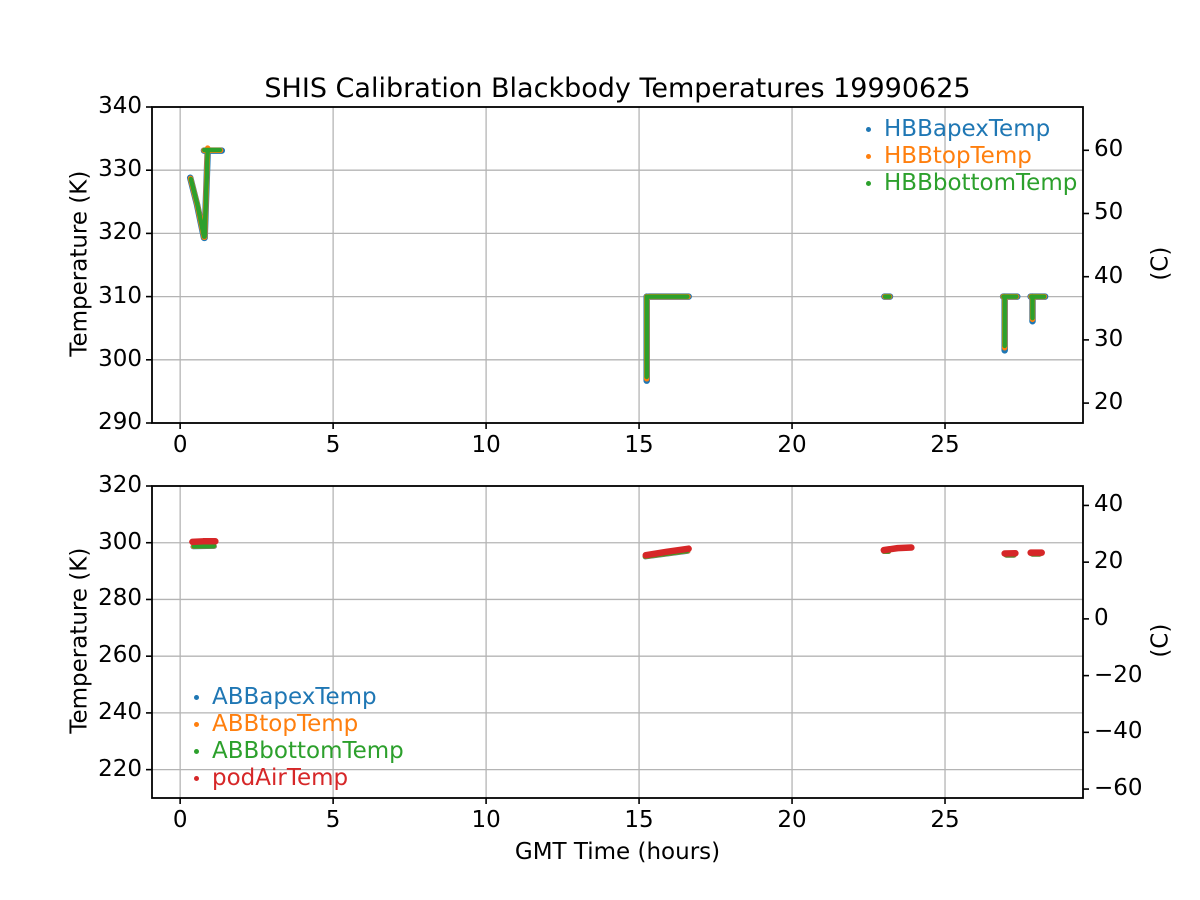  I want to click on top-ytick-right-label: 40, so click(1109, 275).